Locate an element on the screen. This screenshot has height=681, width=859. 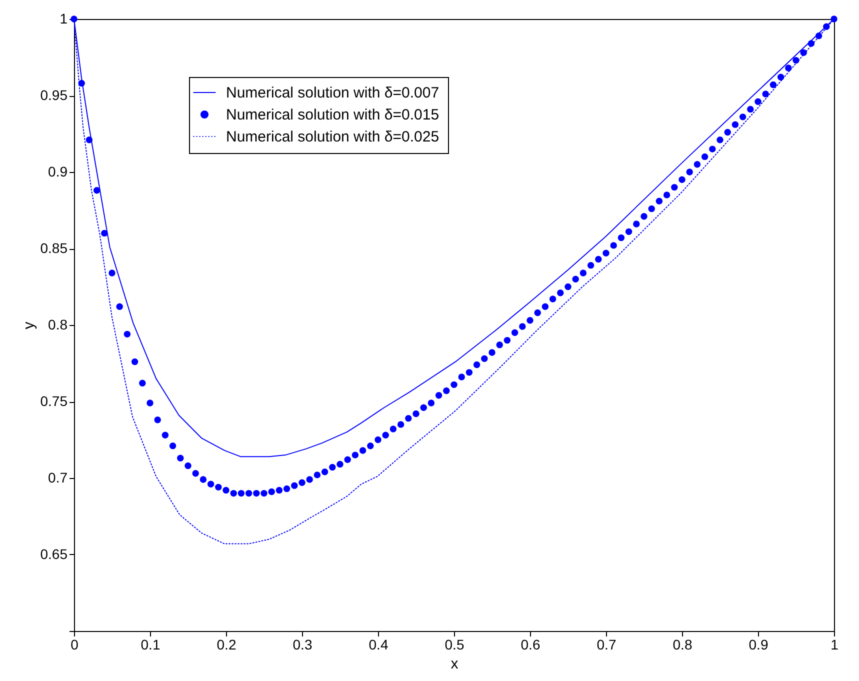
x-tick-label: 0.5 is located at coordinates (454, 644).